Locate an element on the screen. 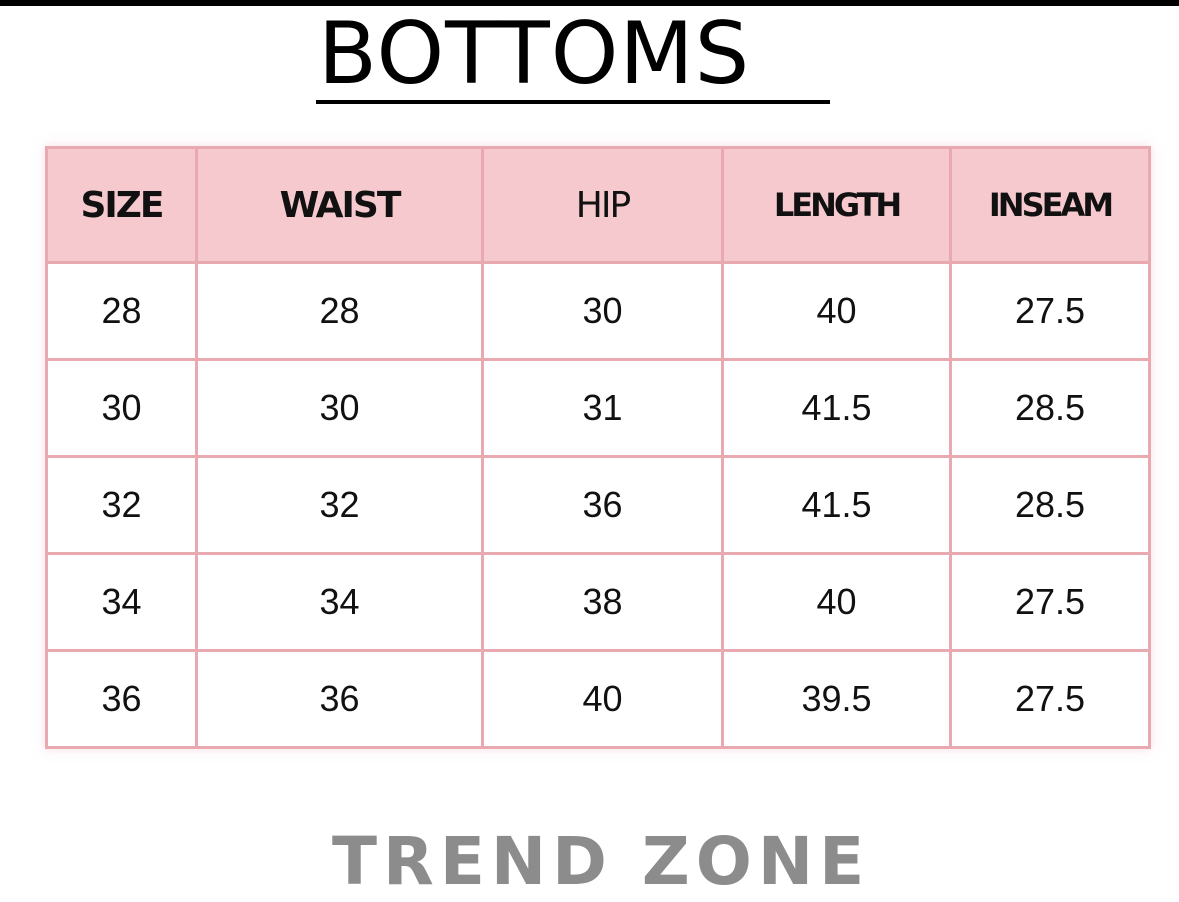 This screenshot has width=1179, height=902. header-size: SIZE is located at coordinates (121, 205).